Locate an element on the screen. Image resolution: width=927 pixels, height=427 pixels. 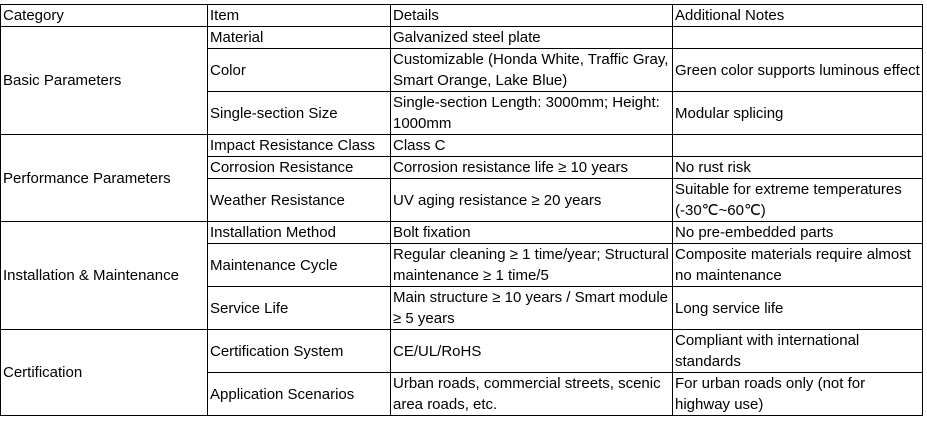
details-cell: UV aging resistance ≥ 20 years is located at coordinates (531, 200).